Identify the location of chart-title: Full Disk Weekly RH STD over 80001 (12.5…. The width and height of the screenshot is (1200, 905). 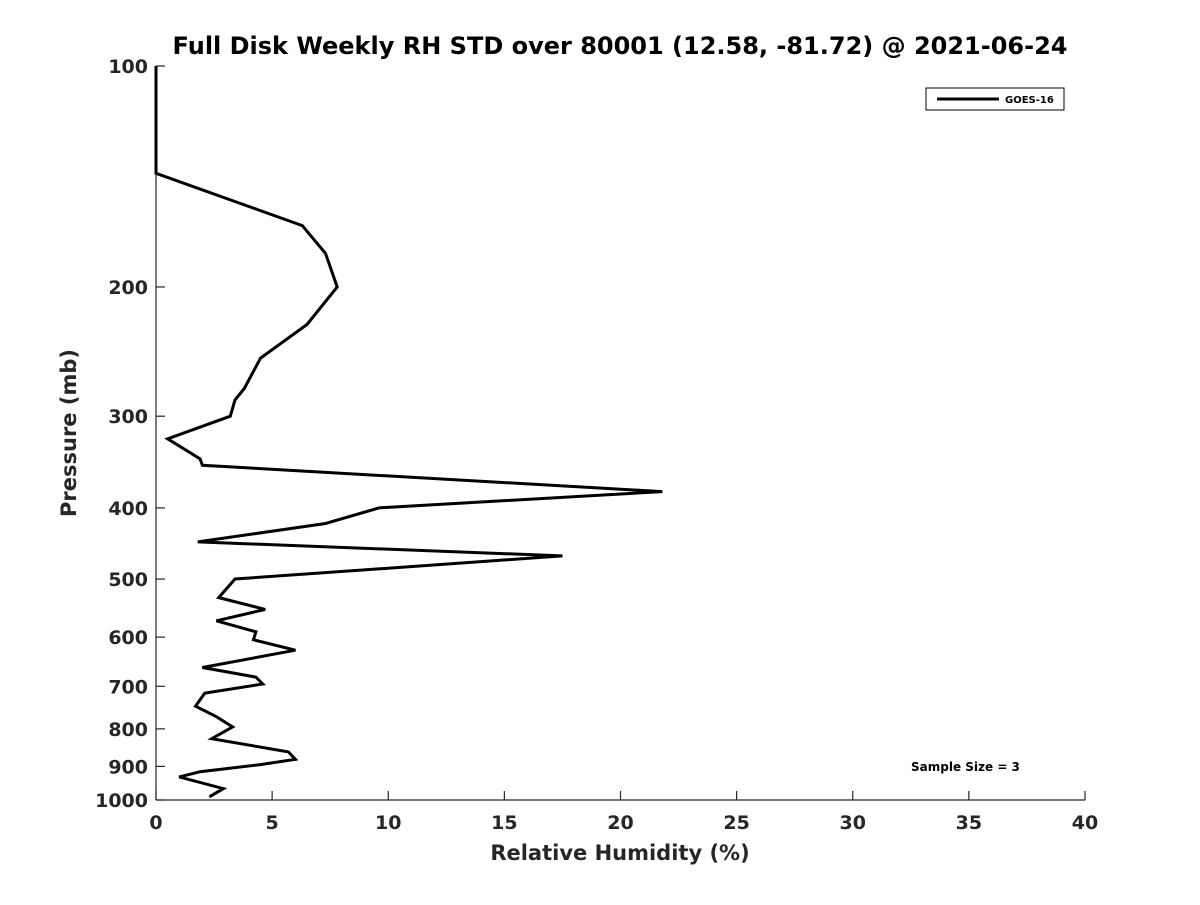
(620, 46).